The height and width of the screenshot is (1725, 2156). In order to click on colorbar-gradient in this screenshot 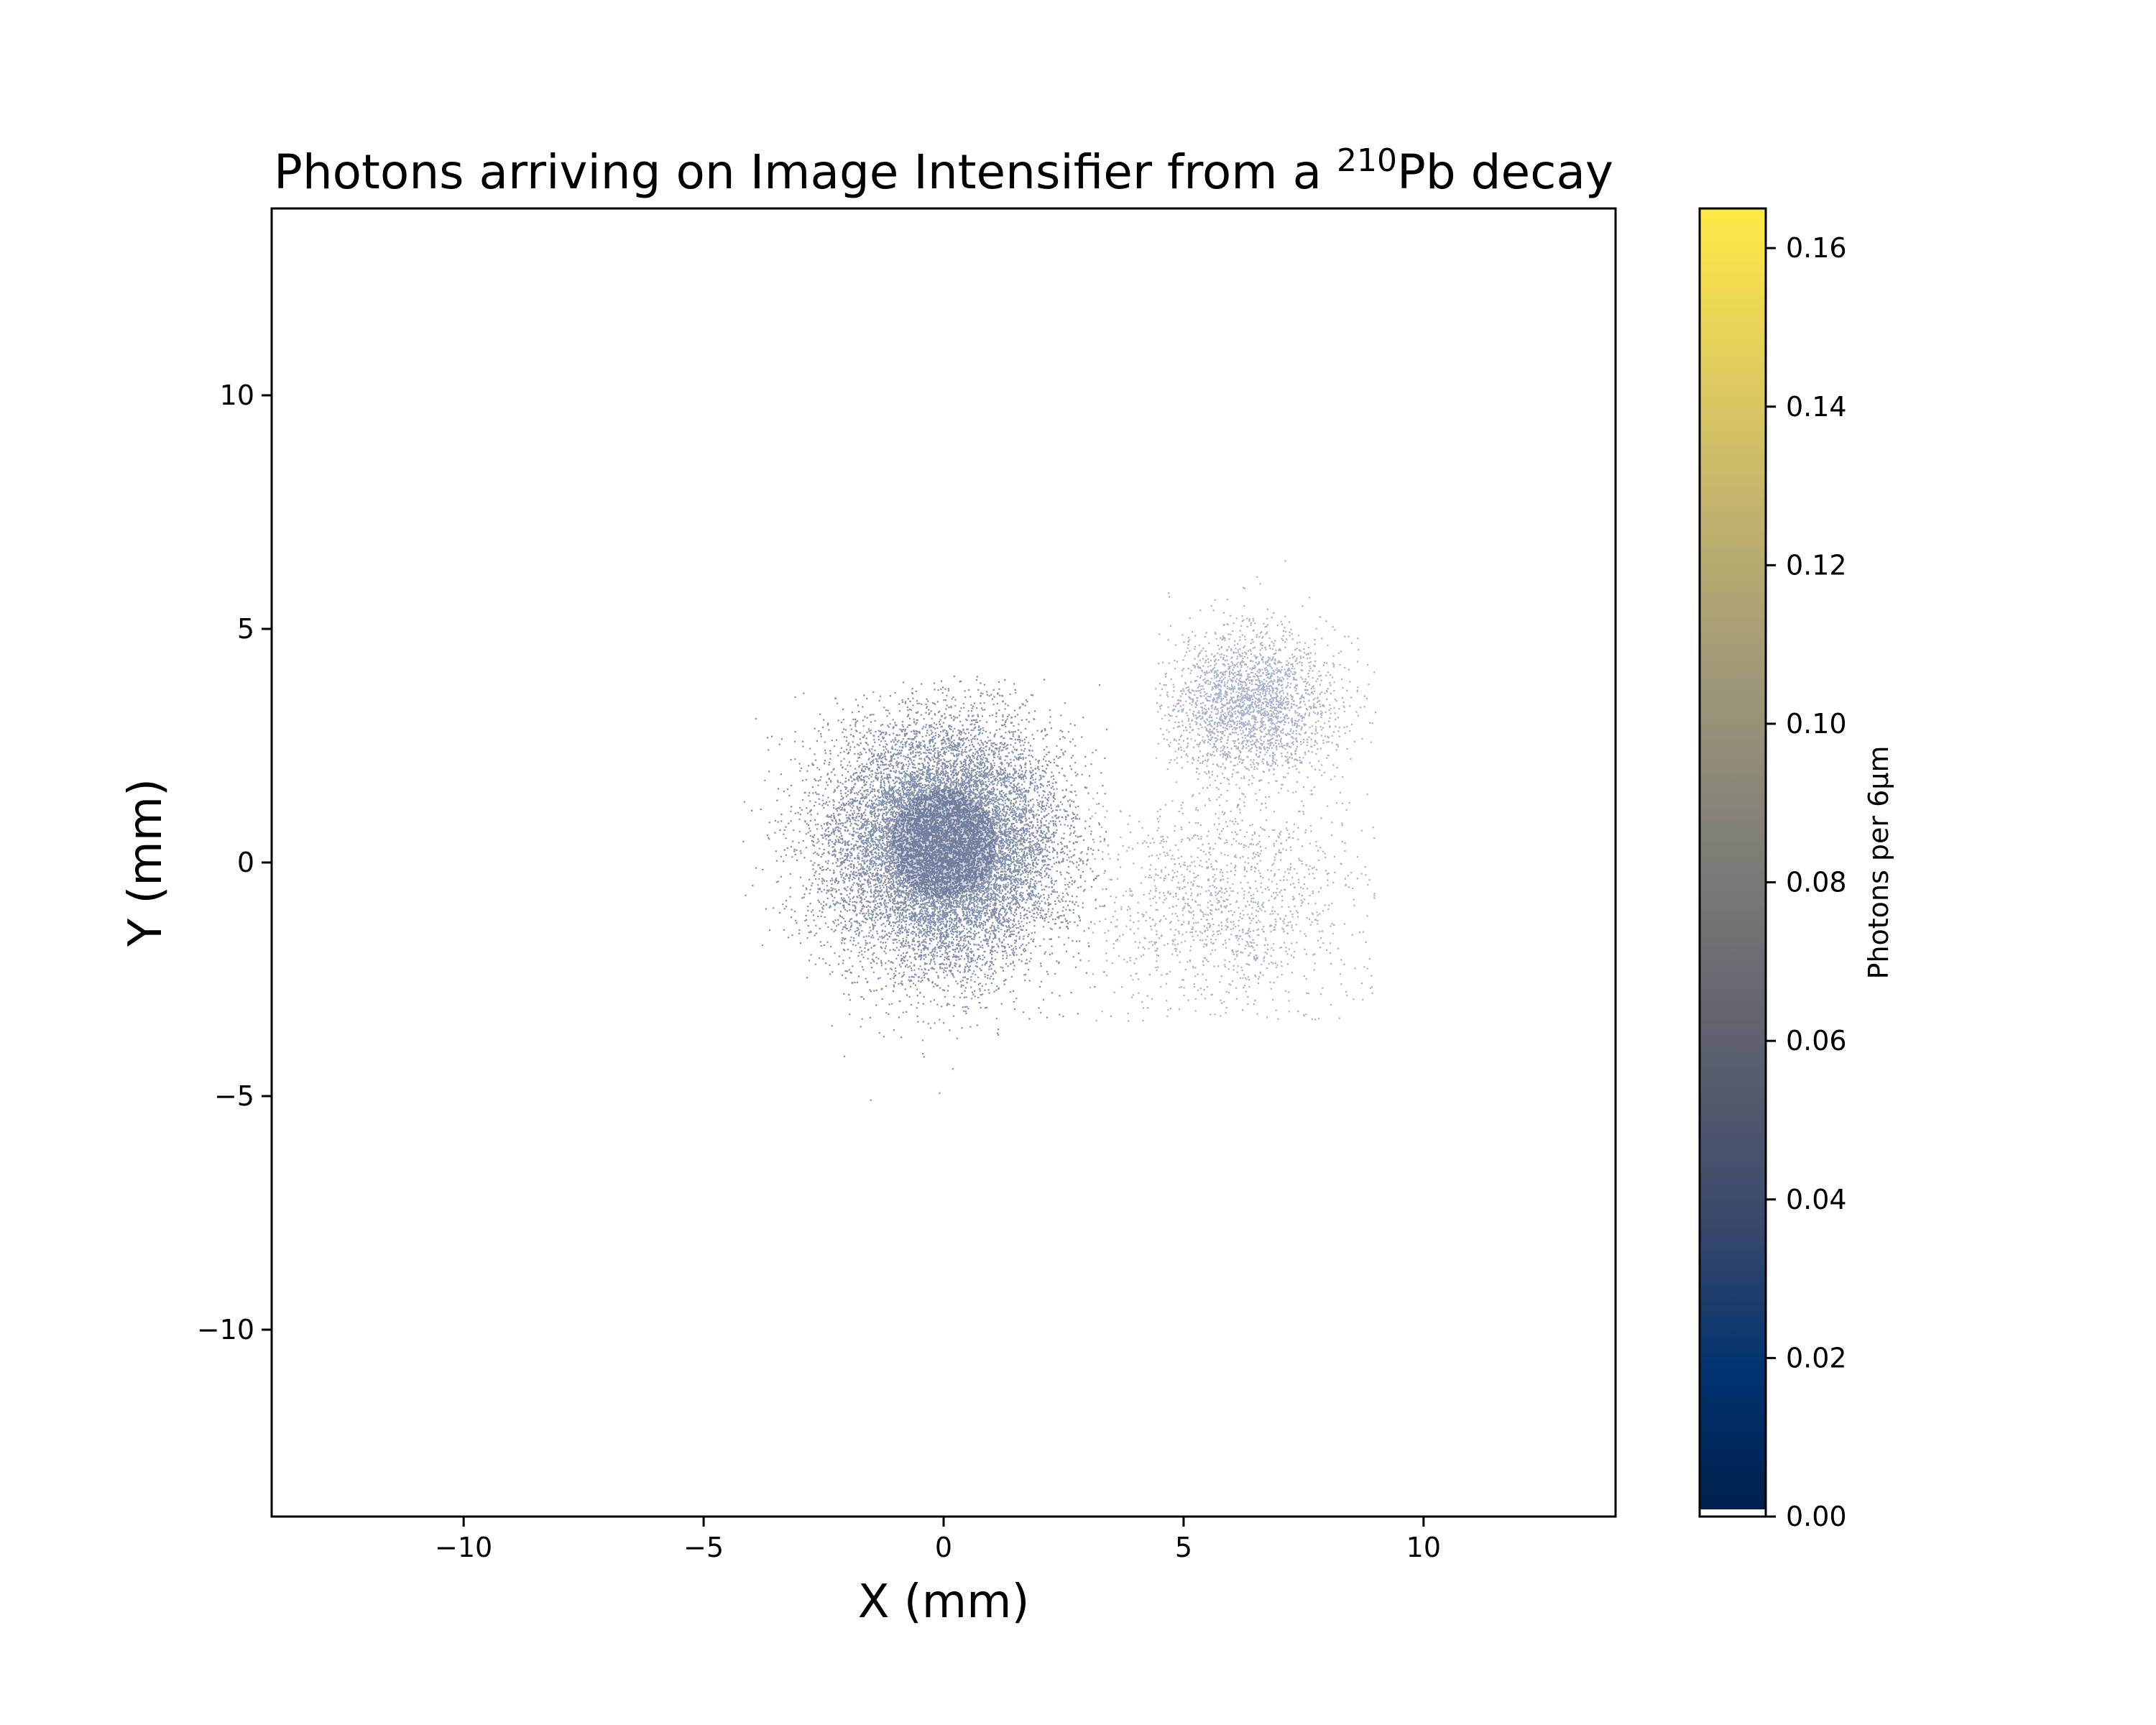, I will do `click(1733, 862)`.